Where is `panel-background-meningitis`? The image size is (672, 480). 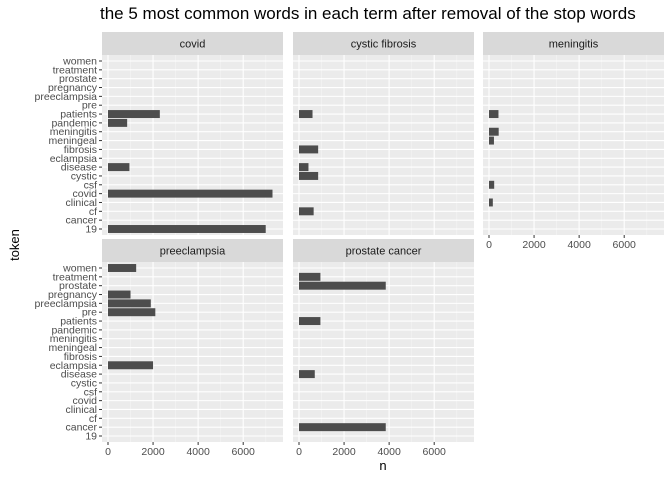
panel-background-meningitis is located at coordinates (573, 145).